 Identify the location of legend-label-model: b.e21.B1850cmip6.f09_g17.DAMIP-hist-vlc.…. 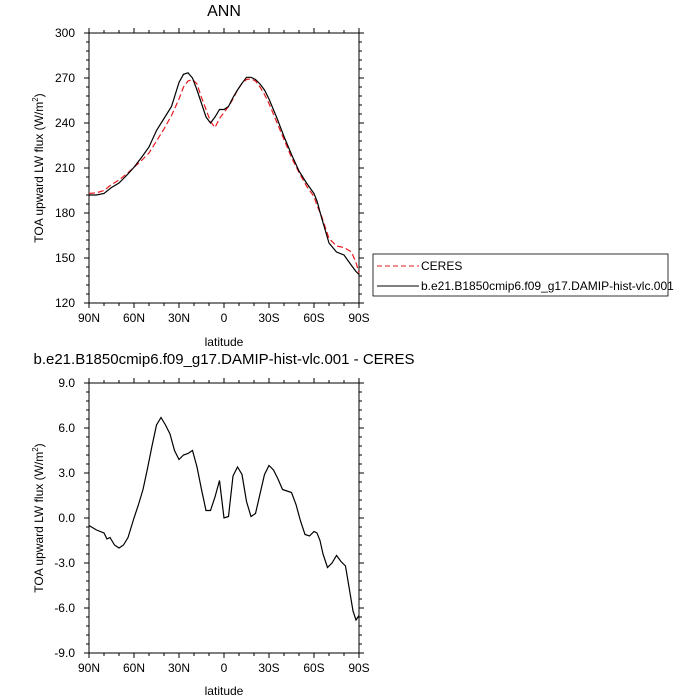
(547, 286).